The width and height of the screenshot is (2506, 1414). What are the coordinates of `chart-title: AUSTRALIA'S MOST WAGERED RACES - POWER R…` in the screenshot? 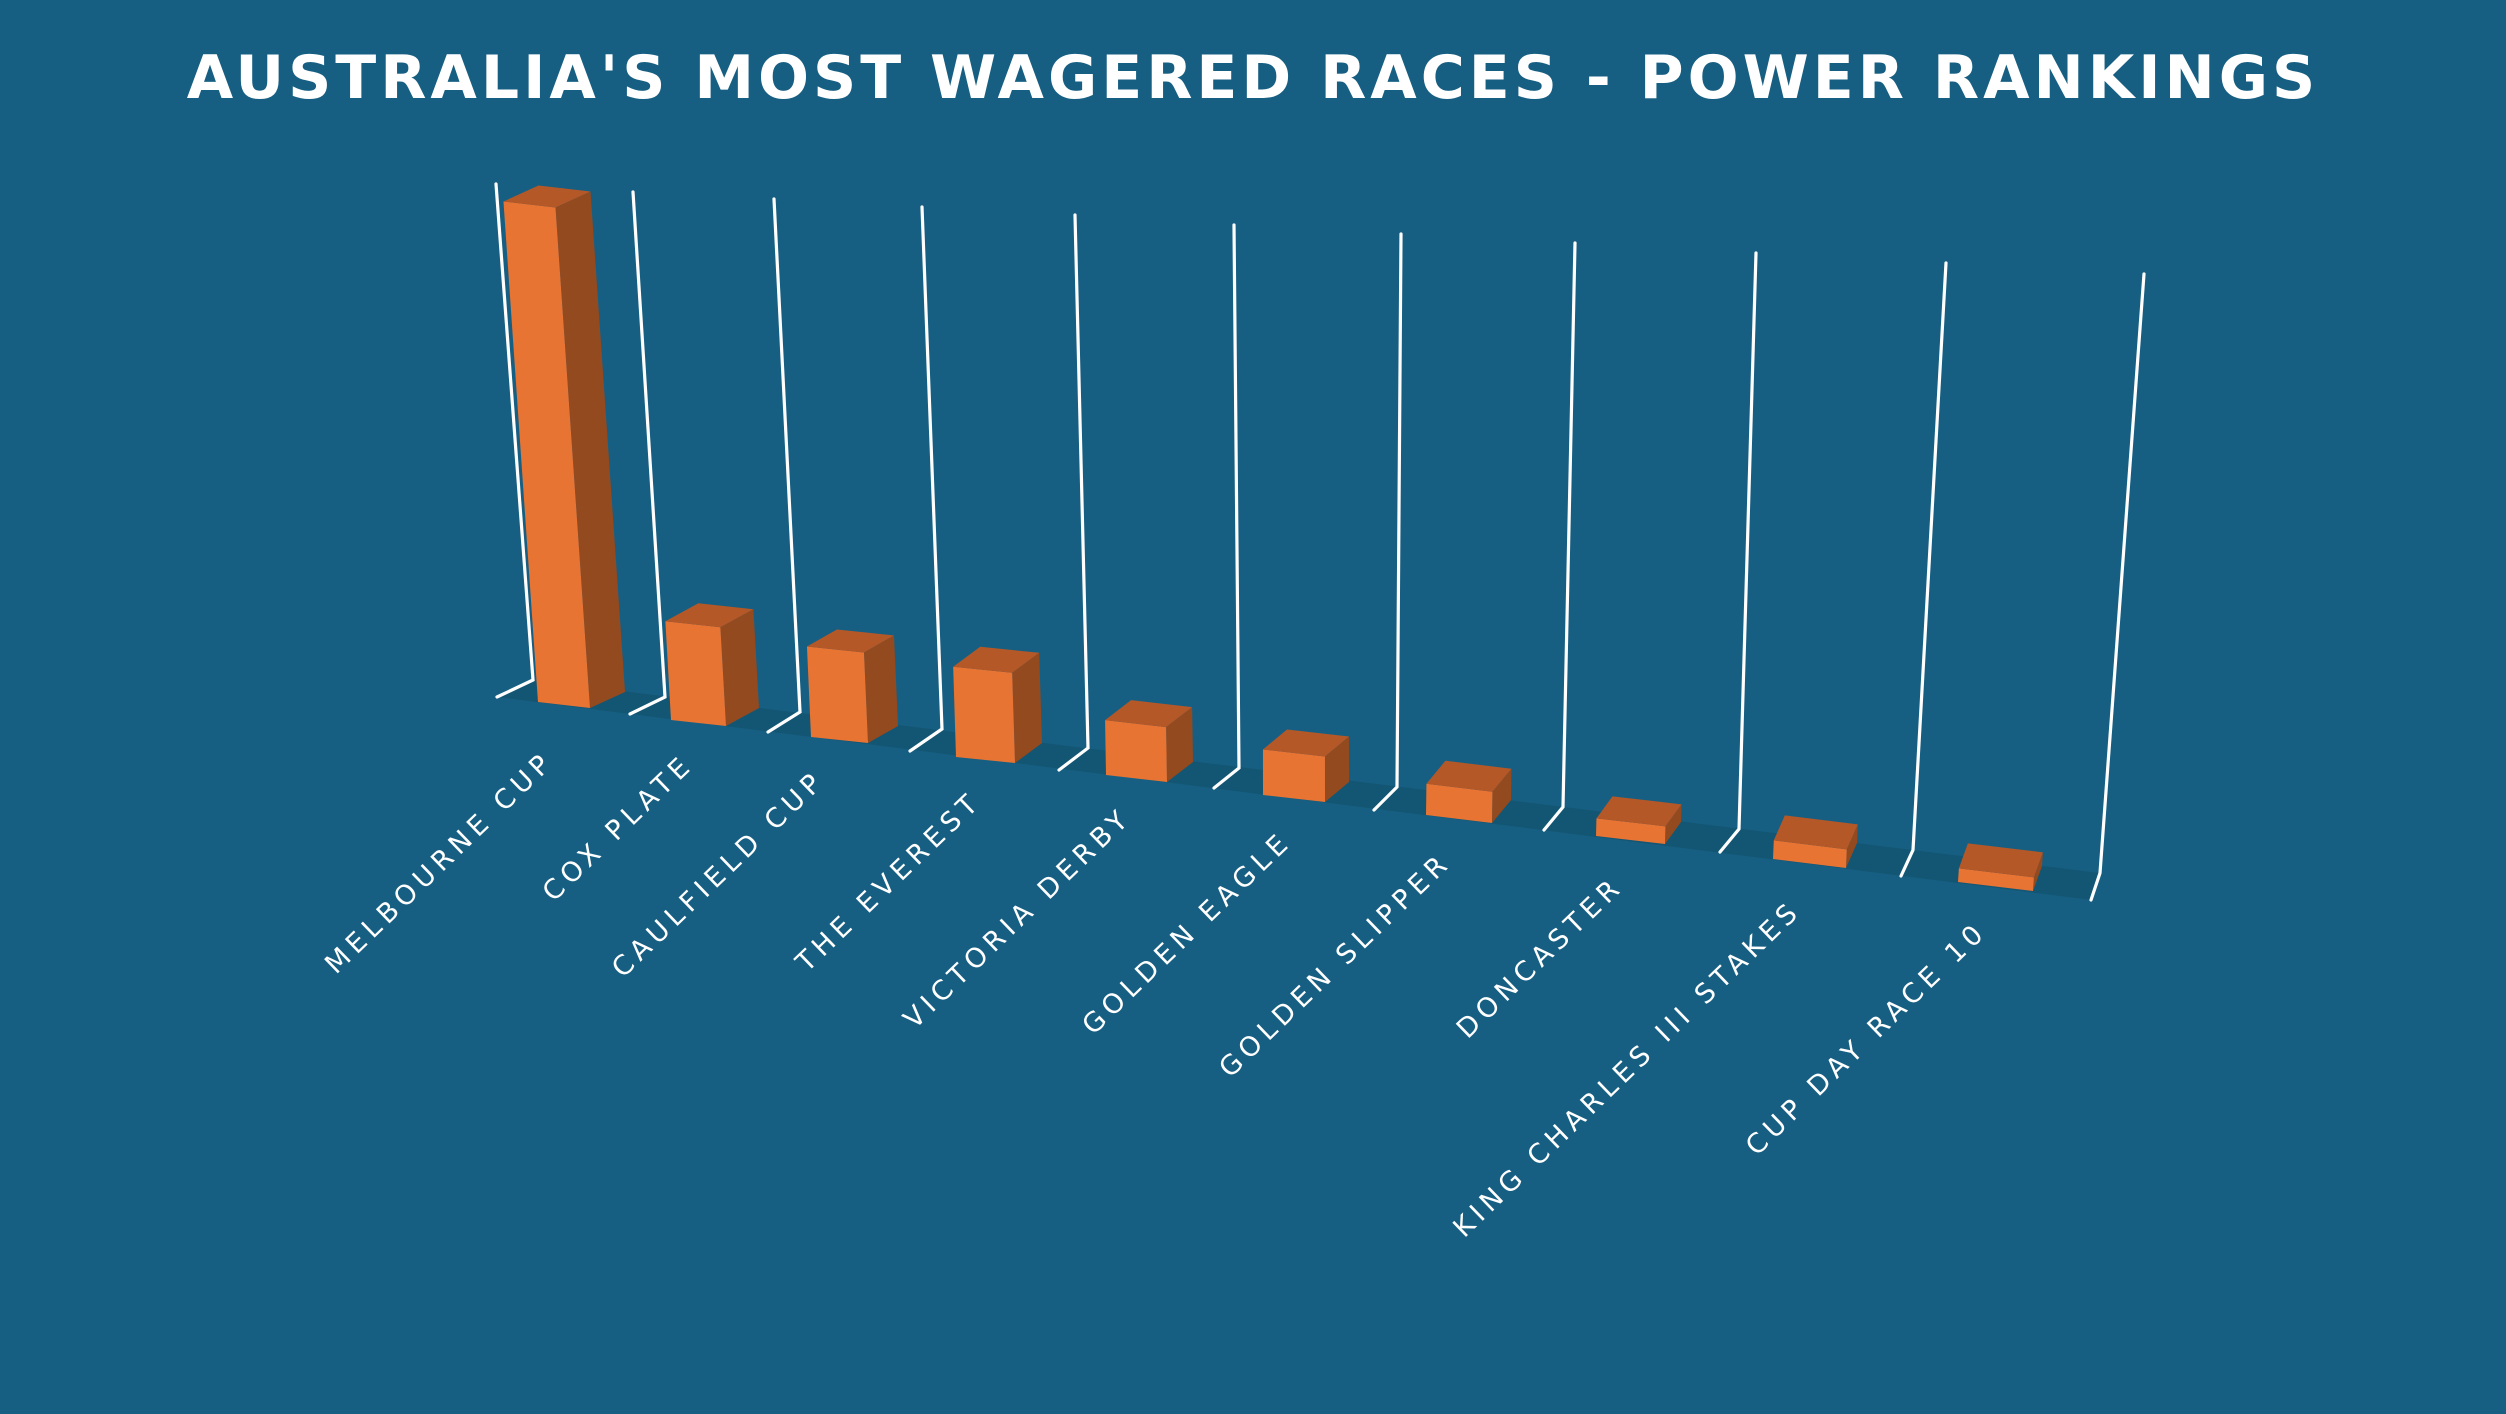 It's located at (1253, 78).